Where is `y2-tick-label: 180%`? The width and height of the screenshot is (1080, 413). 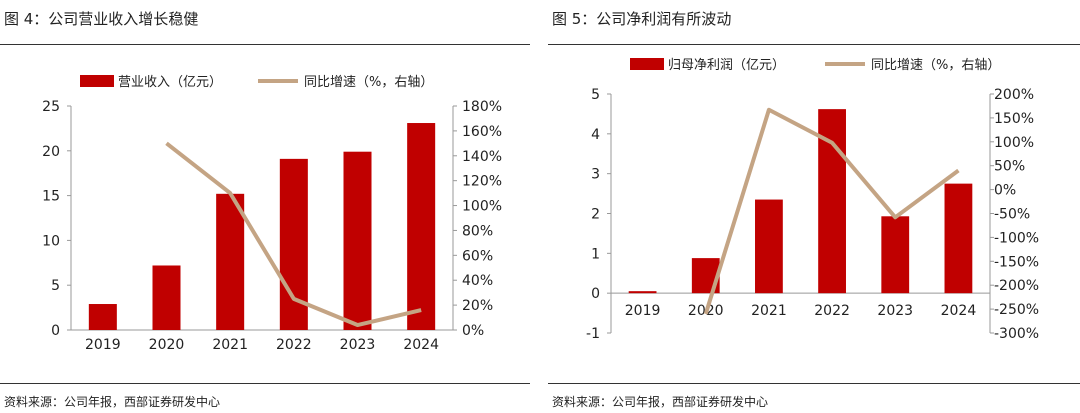
y2-tick-label: 180% is located at coordinates (482, 107).